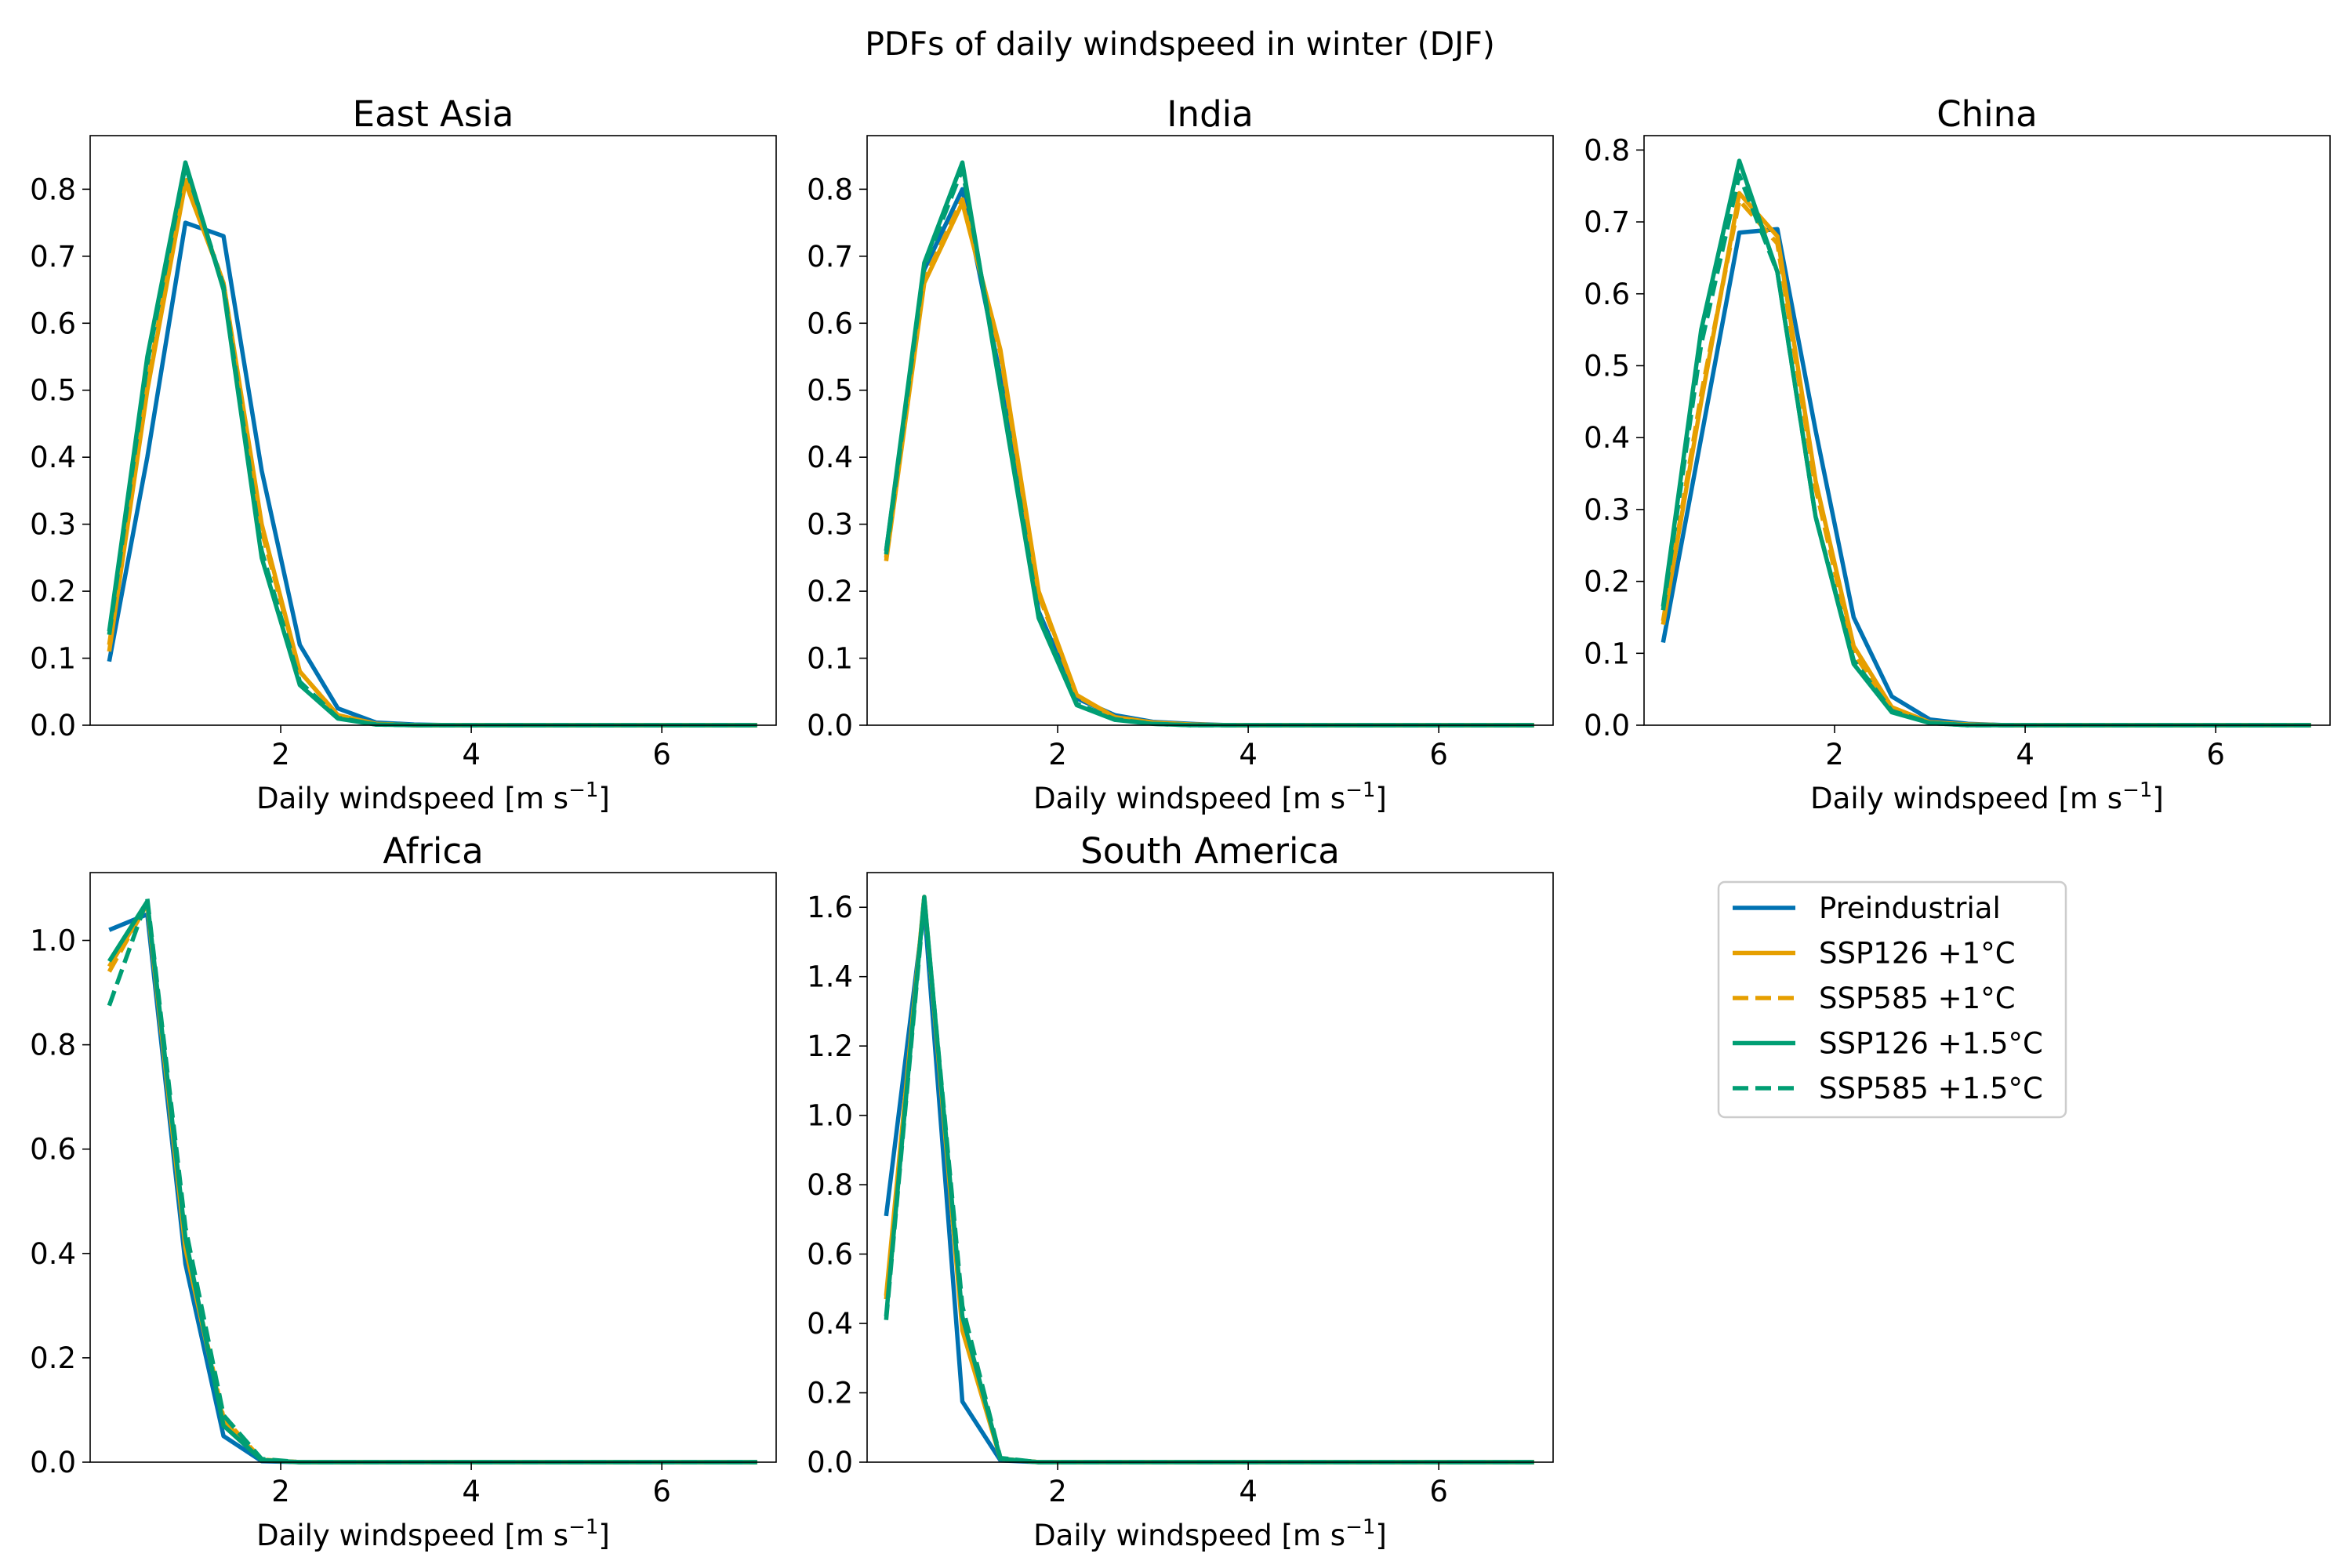  What do you see at coordinates (1210, 1533) in the screenshot?
I see `x-axis-label-south-america: Daily windspeed [m s−1]` at bounding box center [1210, 1533].